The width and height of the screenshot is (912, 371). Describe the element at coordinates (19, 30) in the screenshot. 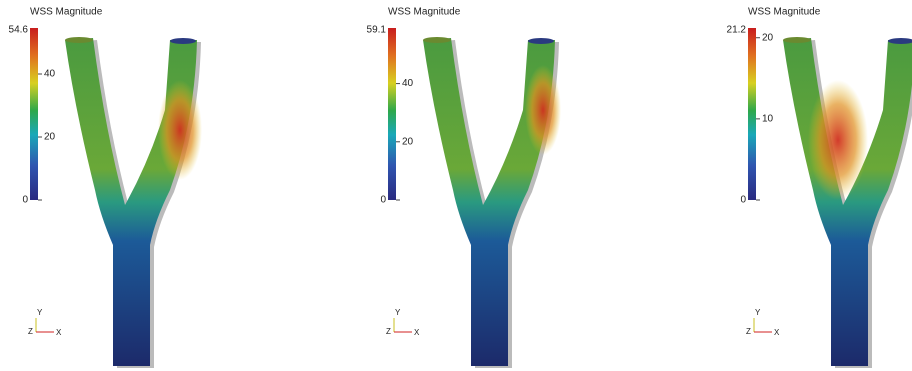

I see `colorbar-max-label: 54.6` at that location.